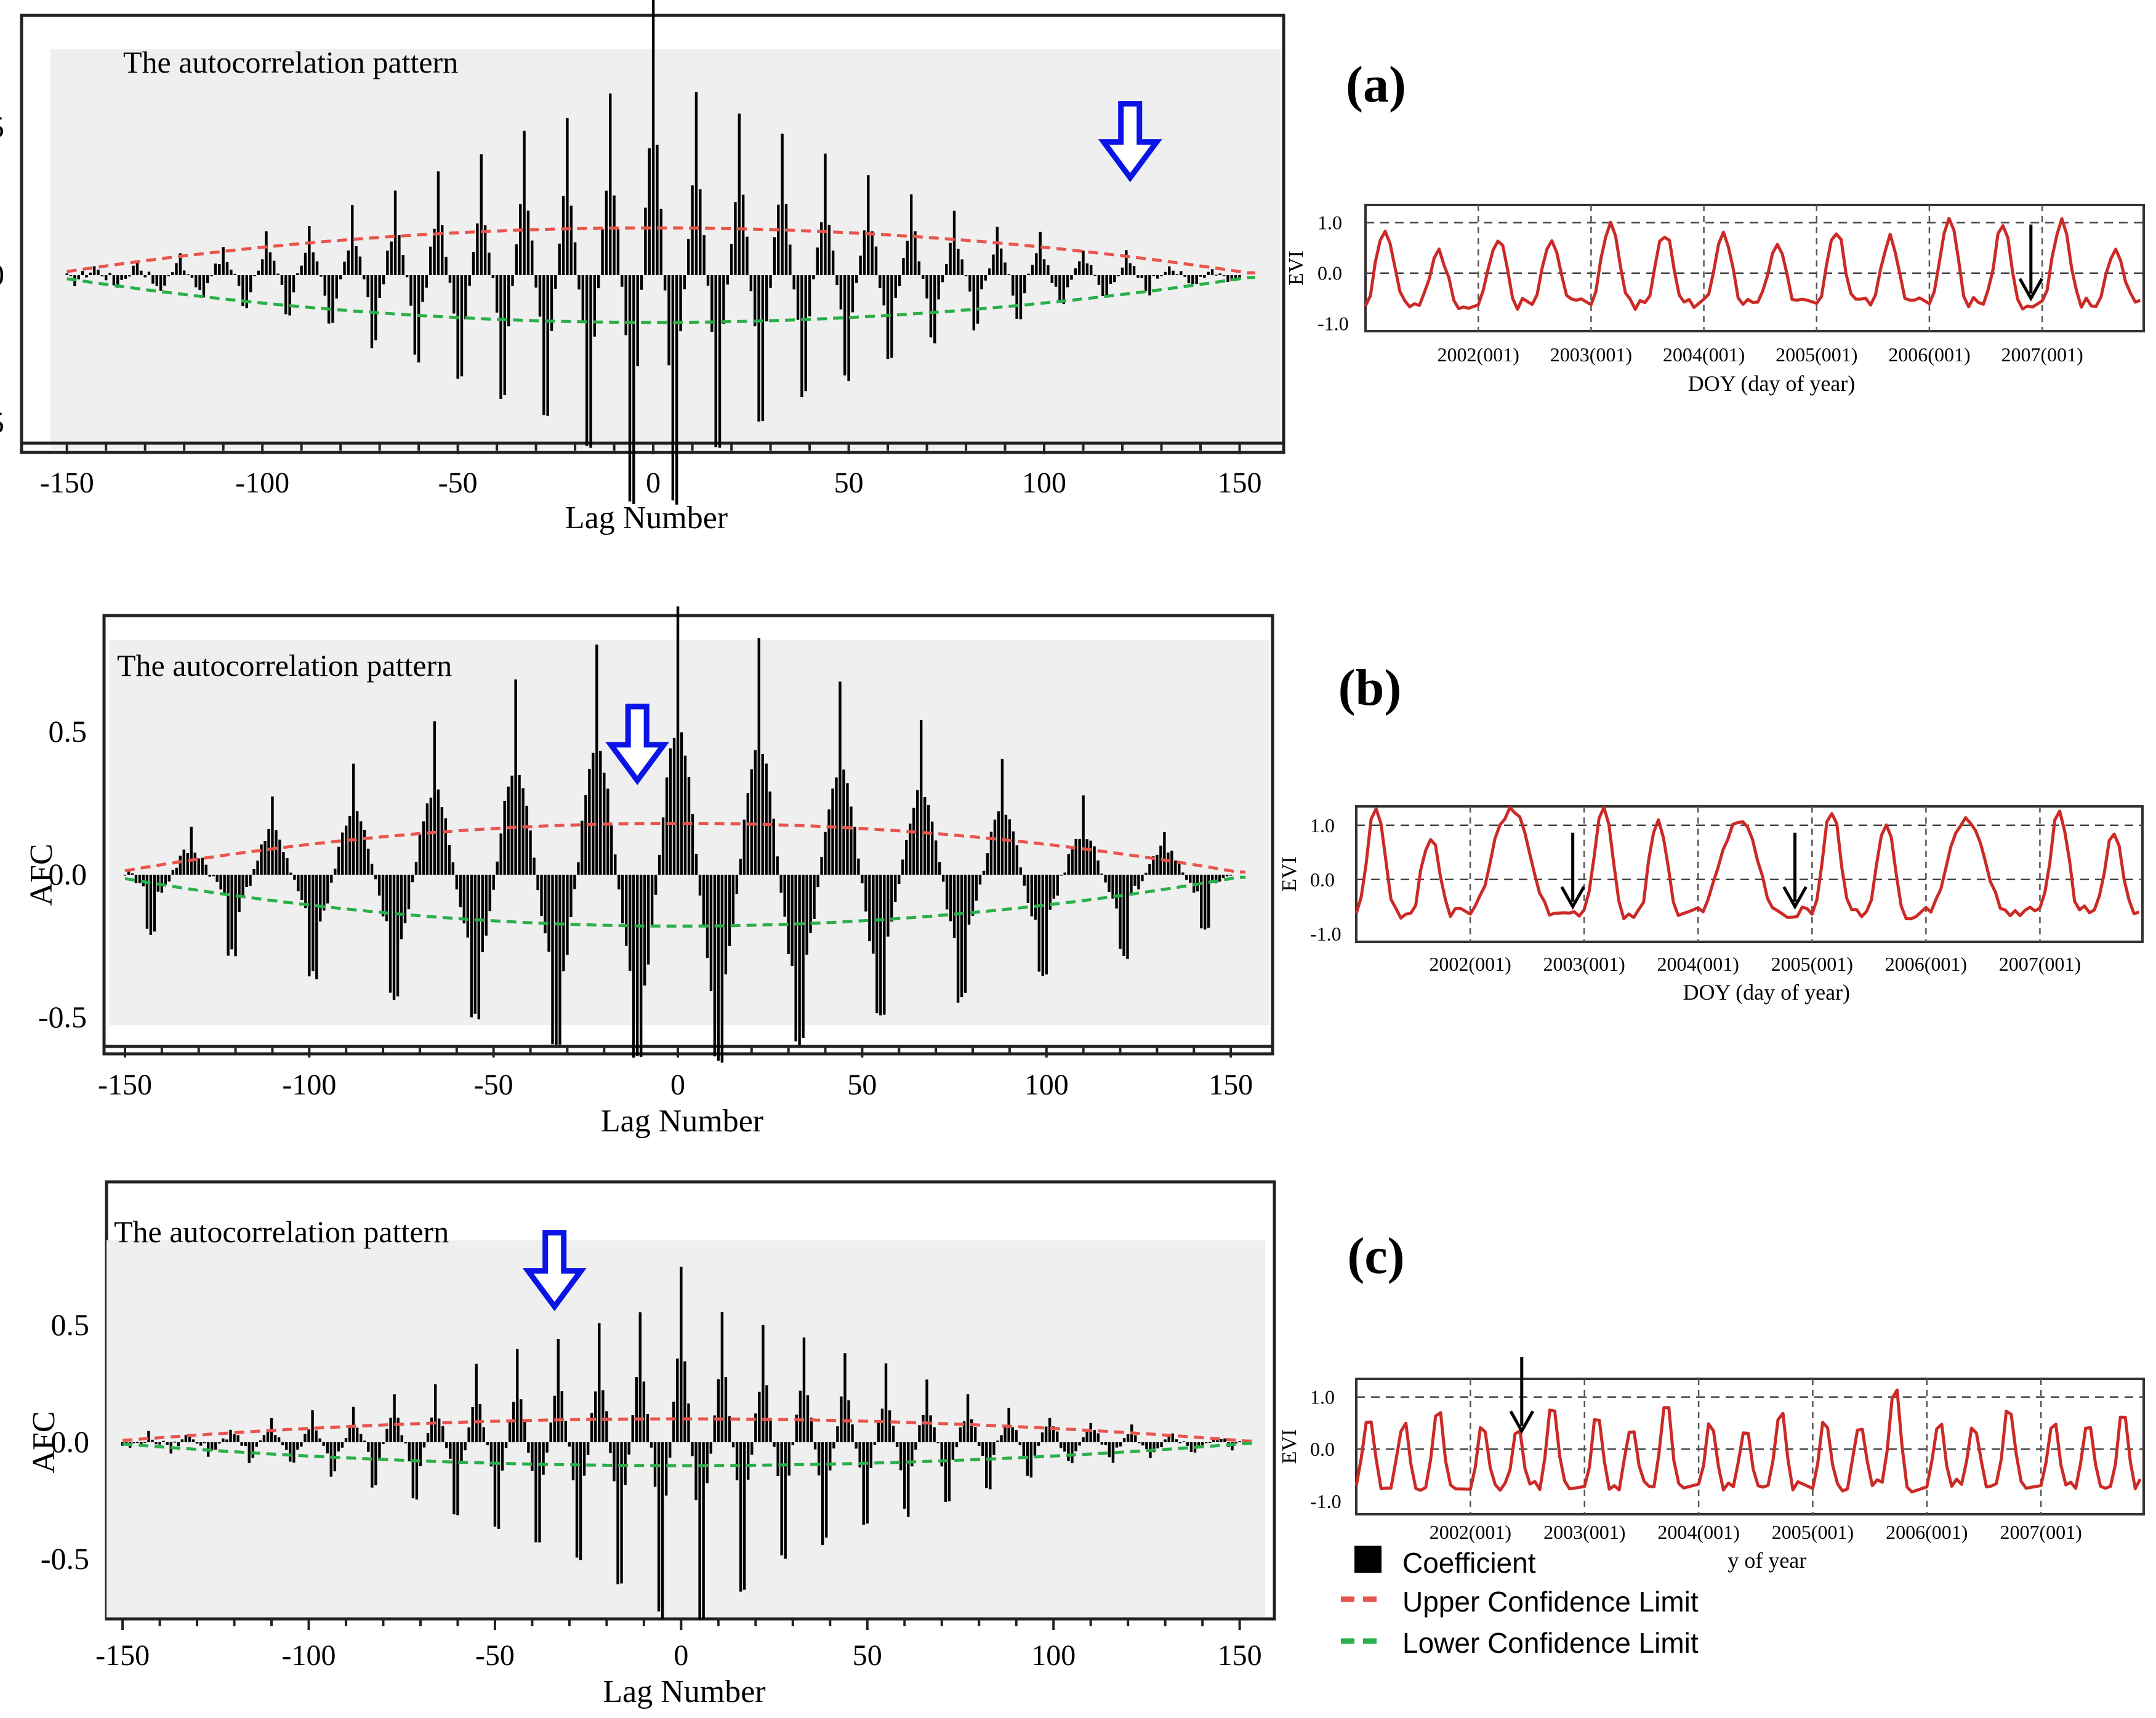  Describe the element at coordinates (1698, 1532) in the screenshot. I see `x-tick-label: 2004(001)` at that location.